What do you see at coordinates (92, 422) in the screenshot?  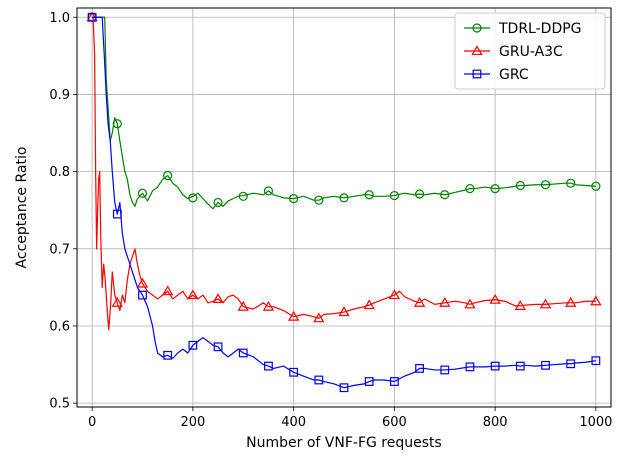 I see `x-tick-label: 0` at bounding box center [92, 422].